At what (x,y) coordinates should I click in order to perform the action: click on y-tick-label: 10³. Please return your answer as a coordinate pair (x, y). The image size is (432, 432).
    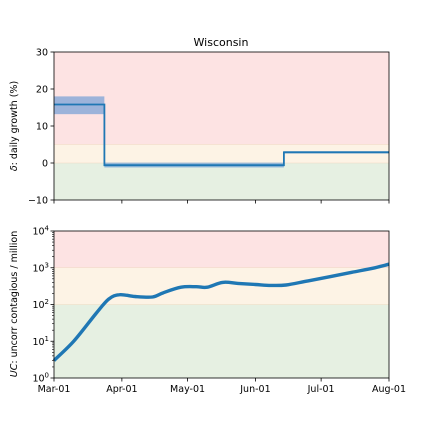
    Looking at the image, I should click on (40, 267).